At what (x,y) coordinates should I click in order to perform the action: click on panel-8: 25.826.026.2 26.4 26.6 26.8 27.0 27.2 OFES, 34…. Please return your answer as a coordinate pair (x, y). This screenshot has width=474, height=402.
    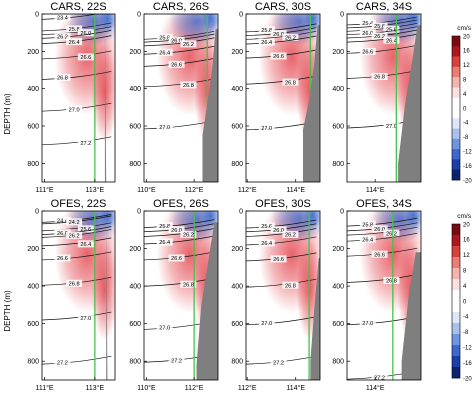
    Looking at the image, I should click on (377, 295).